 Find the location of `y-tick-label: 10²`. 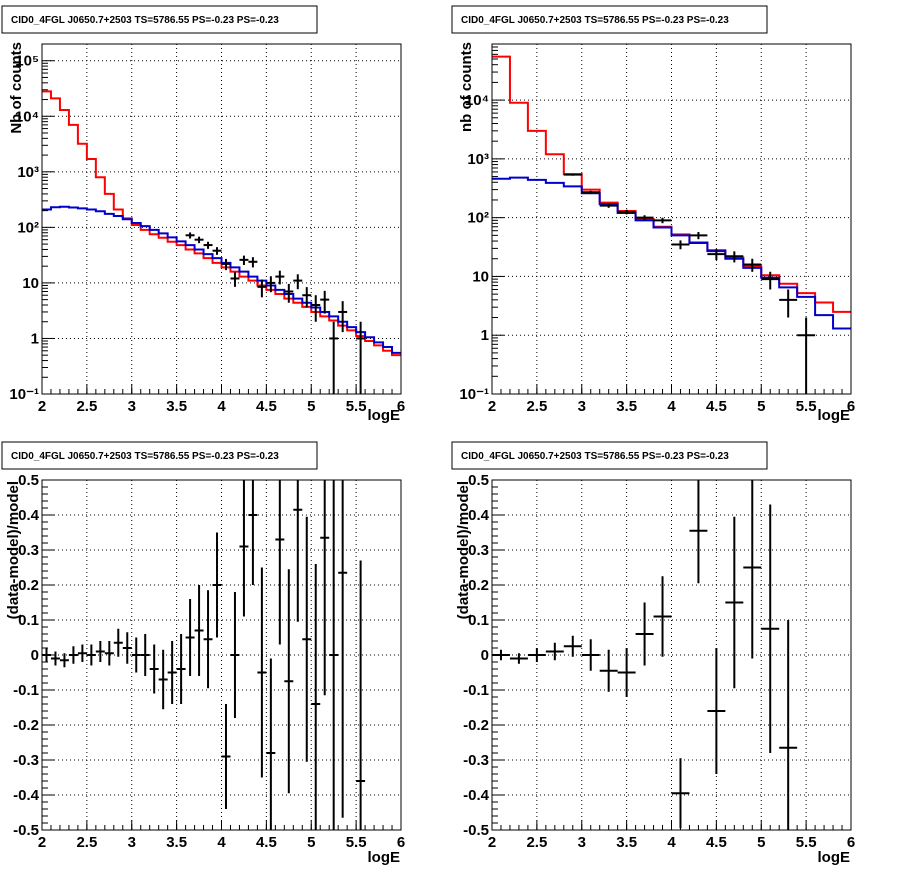

y-tick-label: 10² is located at coordinates (478, 218).